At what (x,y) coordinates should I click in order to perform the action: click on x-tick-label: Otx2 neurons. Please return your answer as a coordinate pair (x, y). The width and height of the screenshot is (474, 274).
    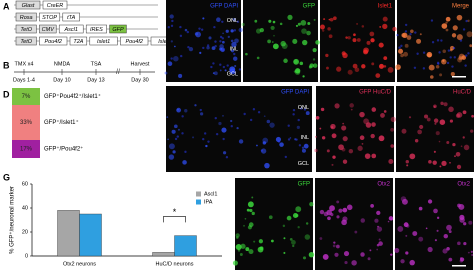
    Looking at the image, I should click on (79, 264).